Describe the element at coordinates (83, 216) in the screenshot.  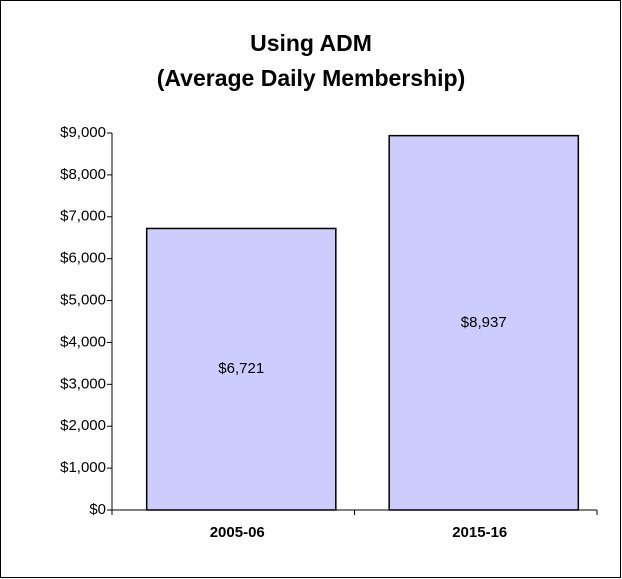
I see `y-tick-label: $7,000` at that location.